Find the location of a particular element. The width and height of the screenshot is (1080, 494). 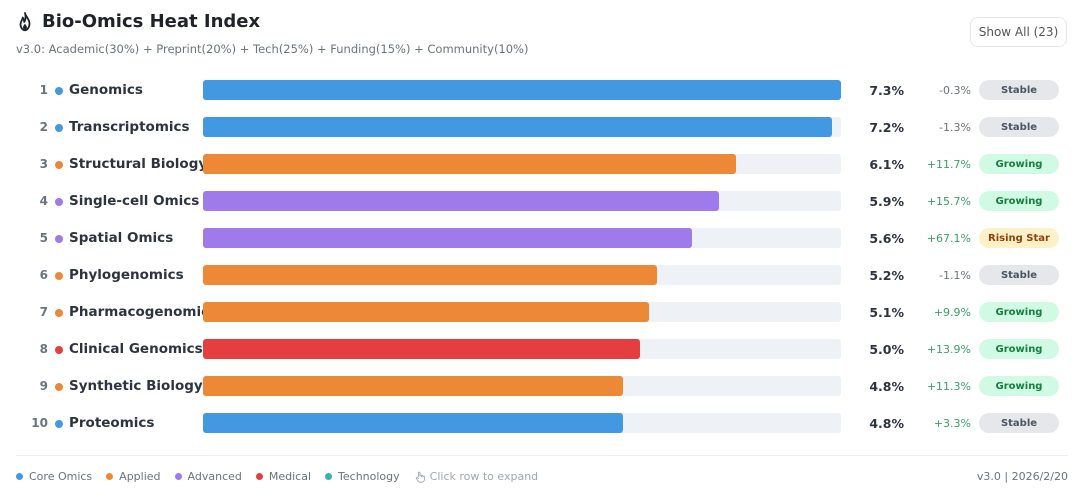

field-name: Pharmacogenomics is located at coordinates (143, 312).